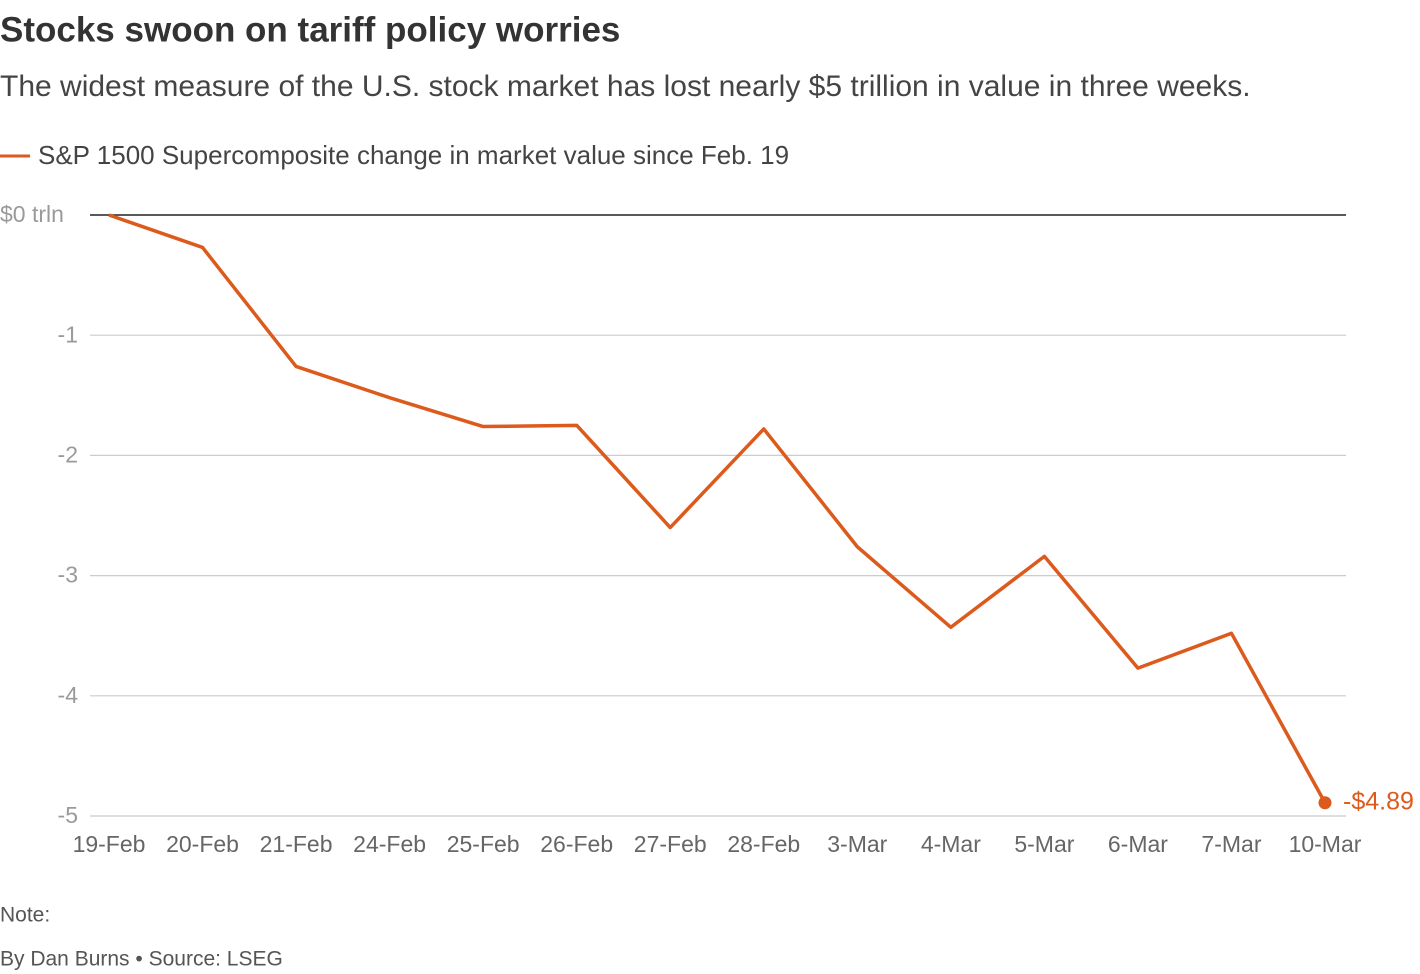 This screenshot has width=1420, height=974. Describe the element at coordinates (763, 844) in the screenshot. I see `x-tick-label: 28-Feb` at that location.